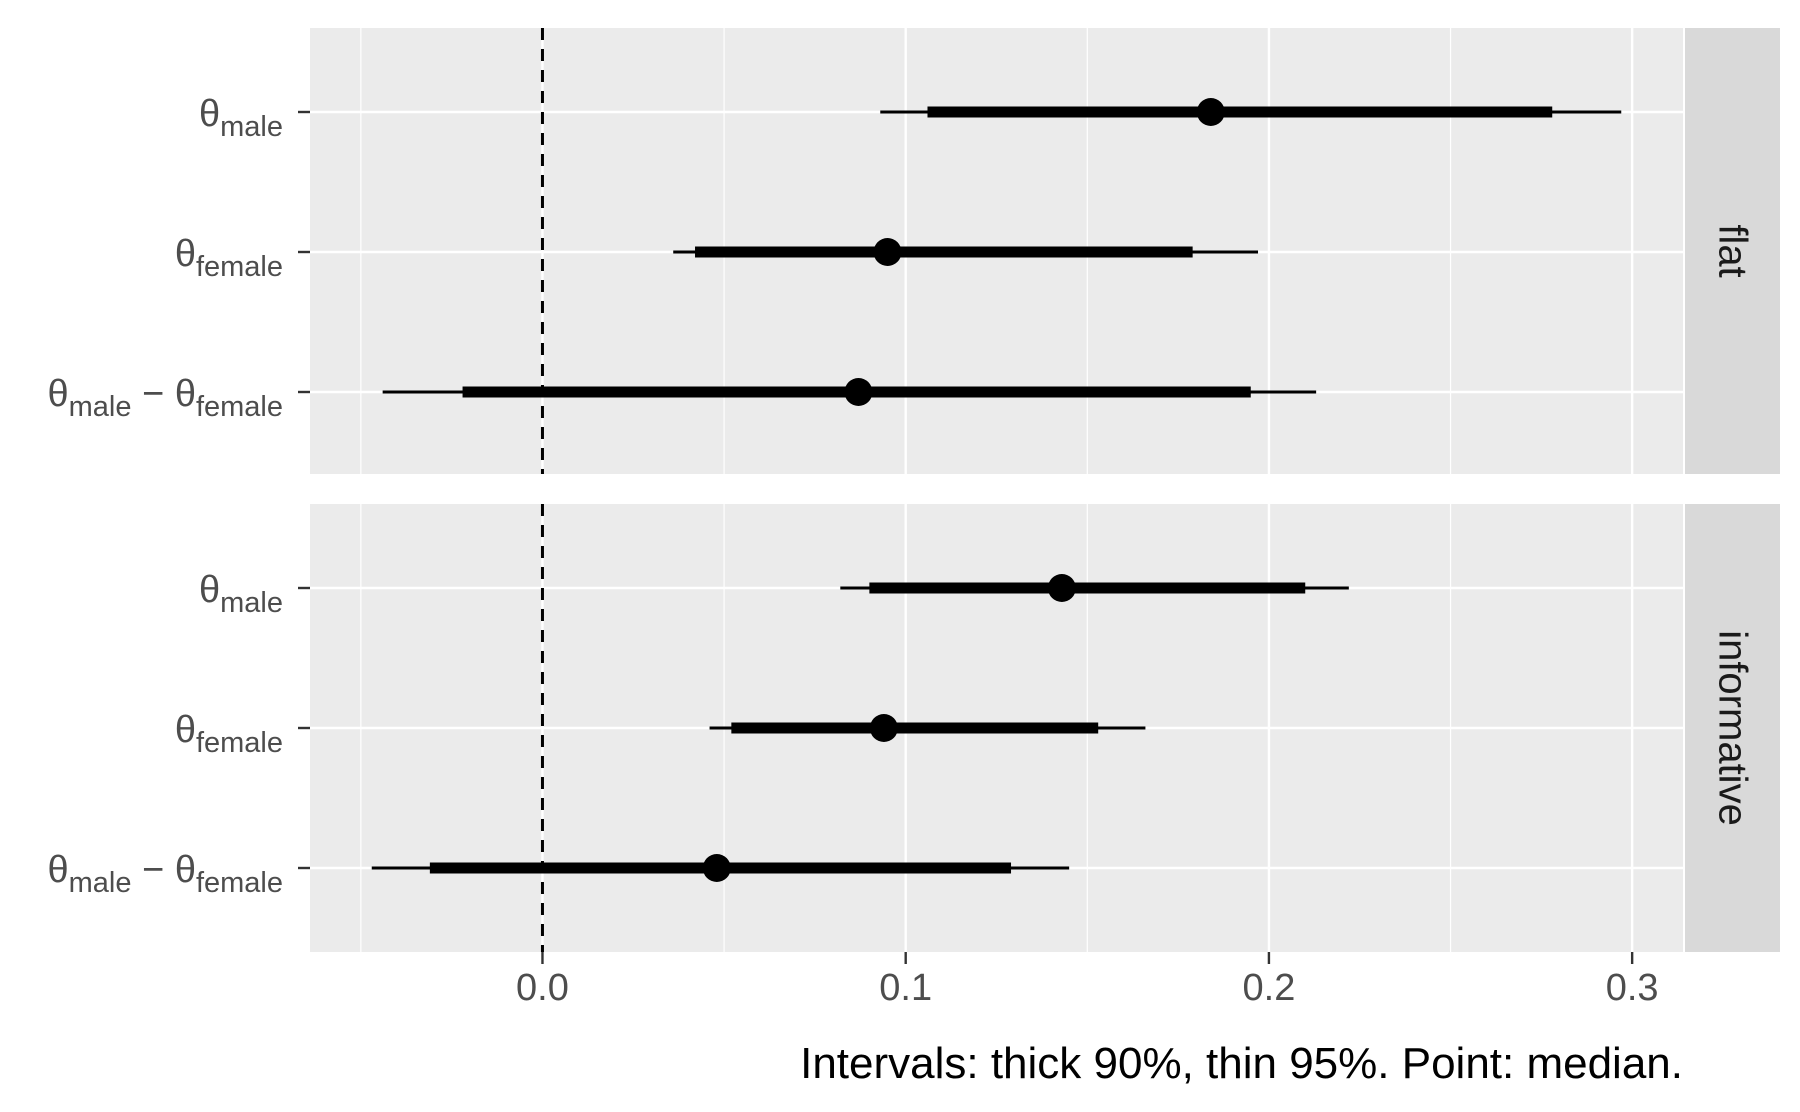  Describe the element at coordinates (1632, 988) in the screenshot. I see `x-tick-label: 0.3` at that location.